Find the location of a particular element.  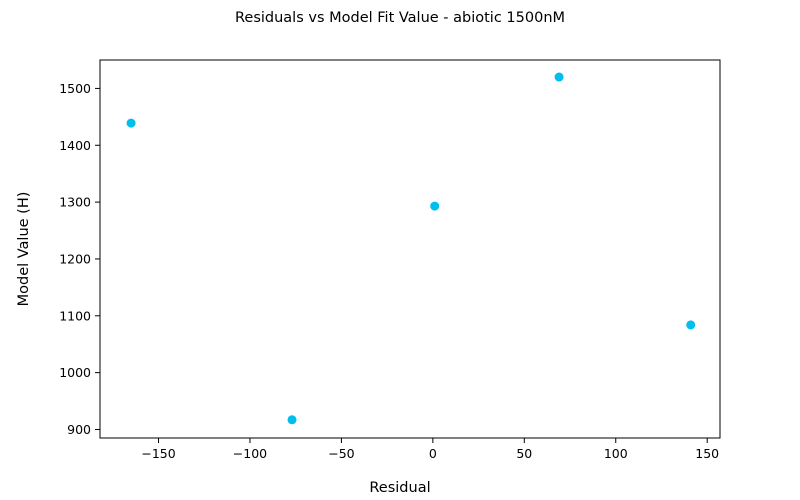

y-tick-label: 1500 is located at coordinates (75, 88).